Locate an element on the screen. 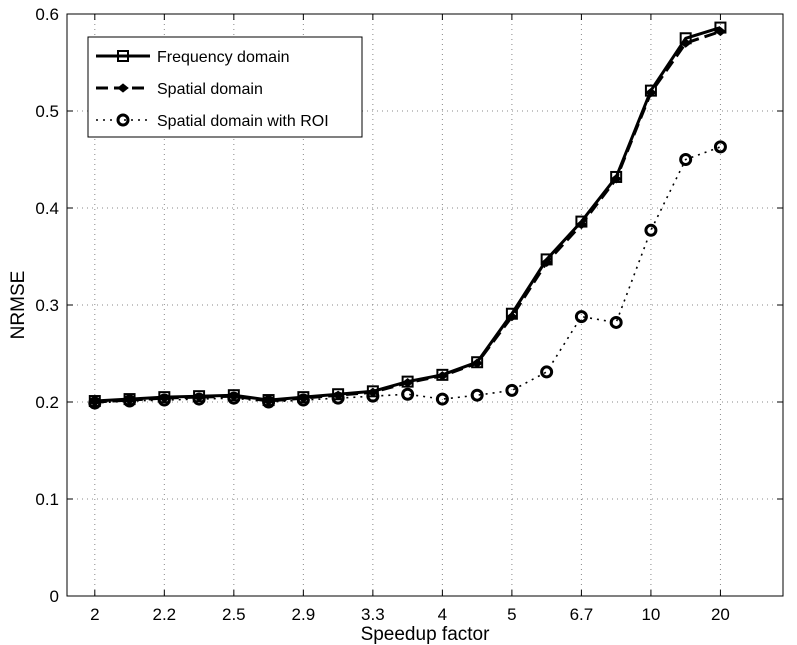  y-tick-label: 0.3 is located at coordinates (47, 305).